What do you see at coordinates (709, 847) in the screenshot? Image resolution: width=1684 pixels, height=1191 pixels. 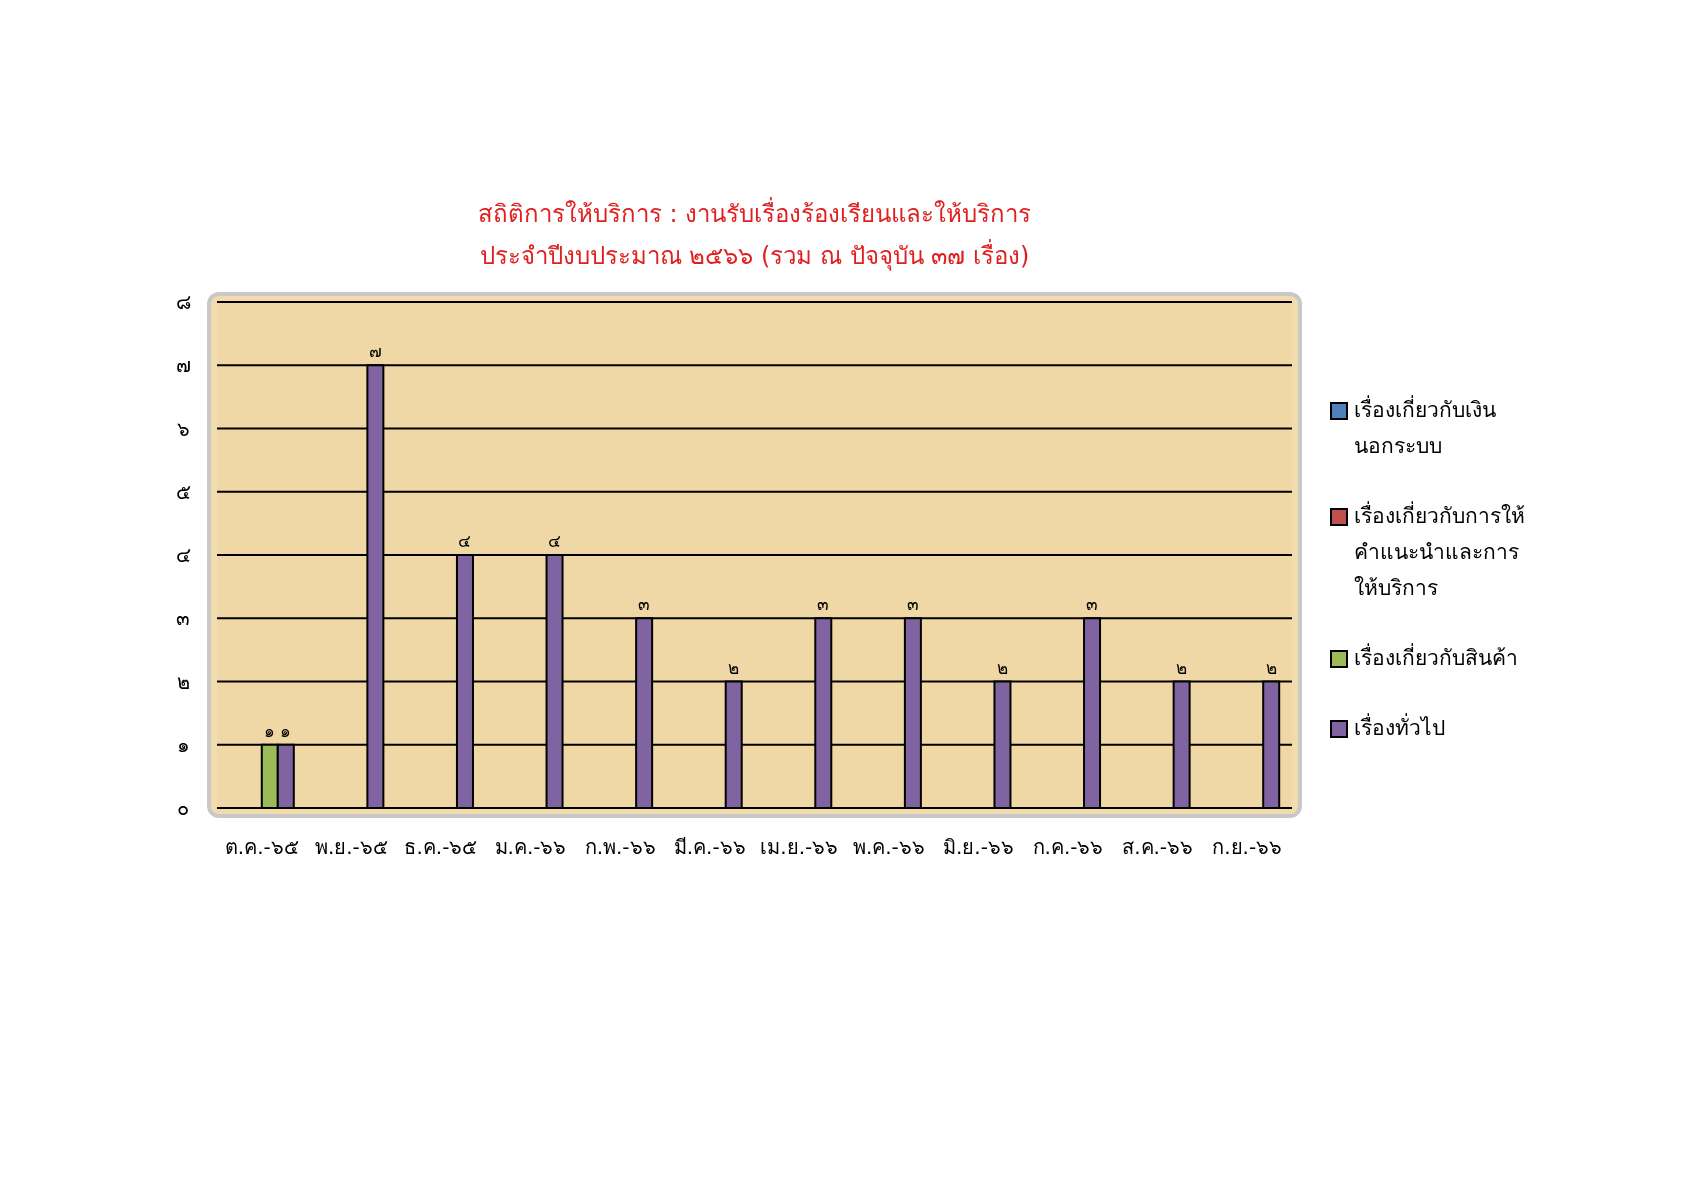 I see `x-tick-label: มี.ค.-๖๖` at bounding box center [709, 847].